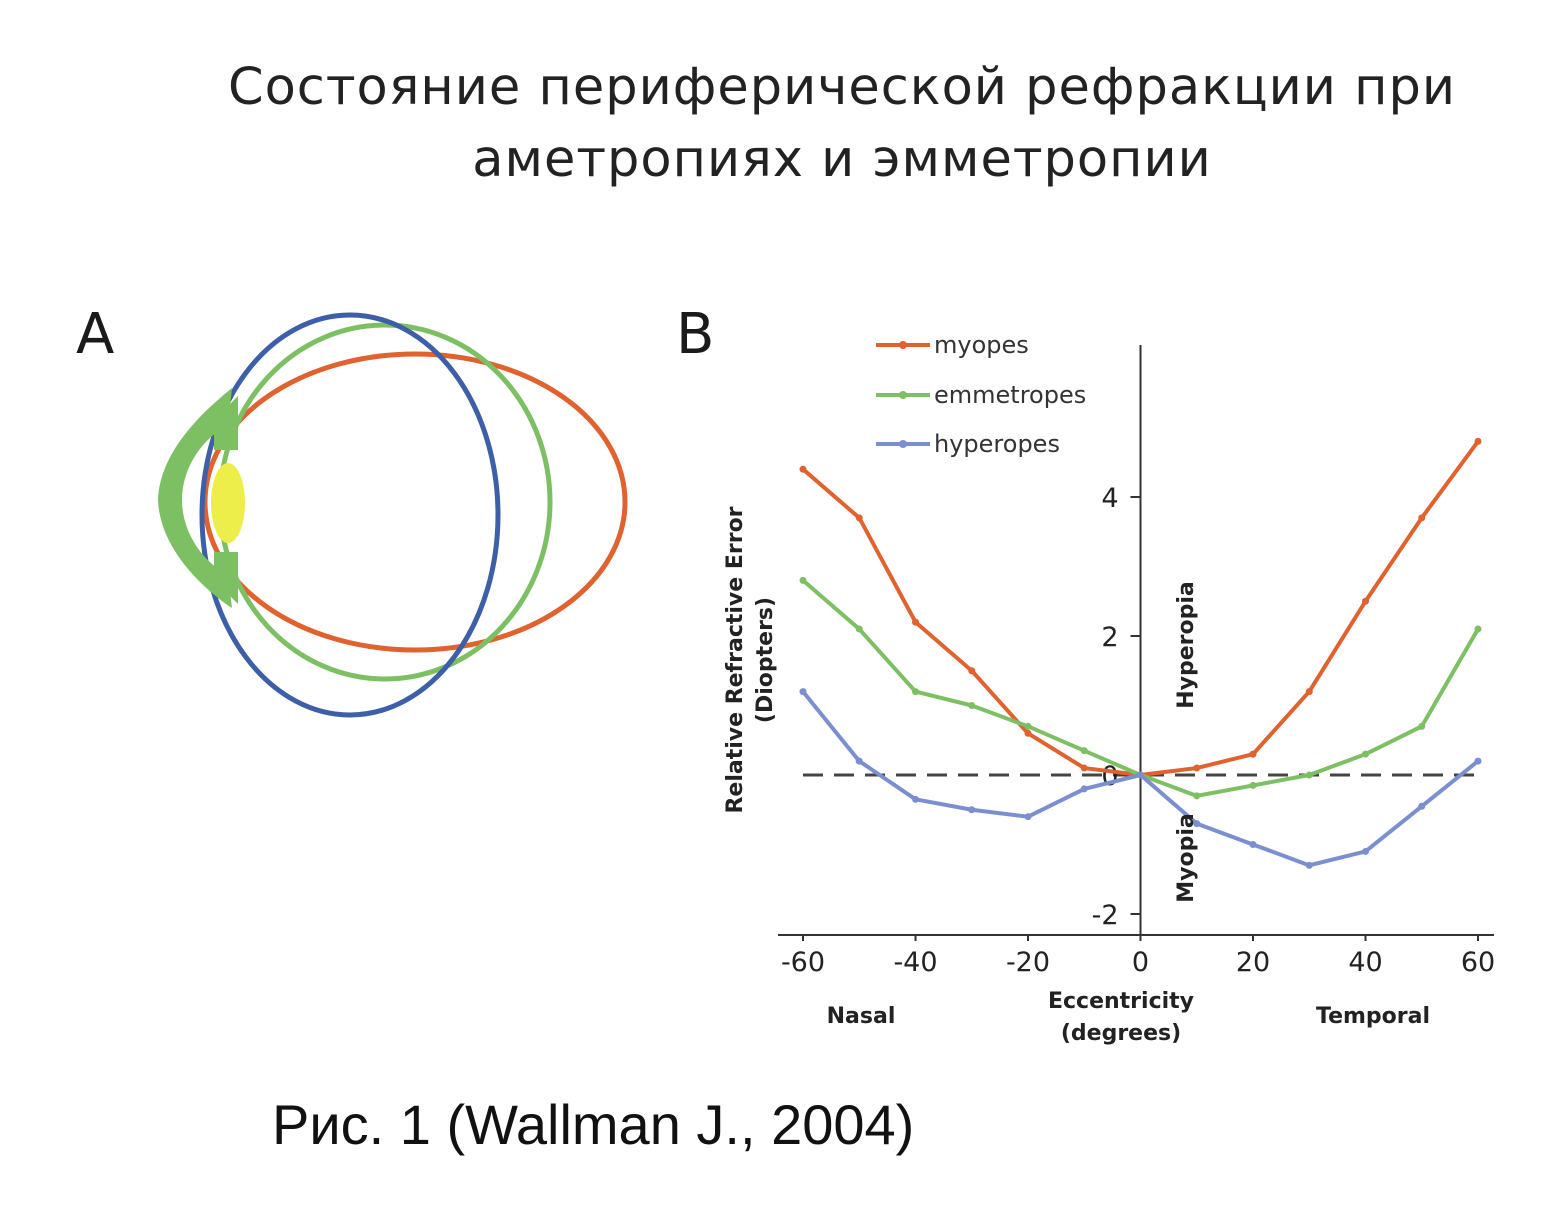  Describe the element at coordinates (1105, 915) in the screenshot. I see `y-tick-label: -2` at that location.